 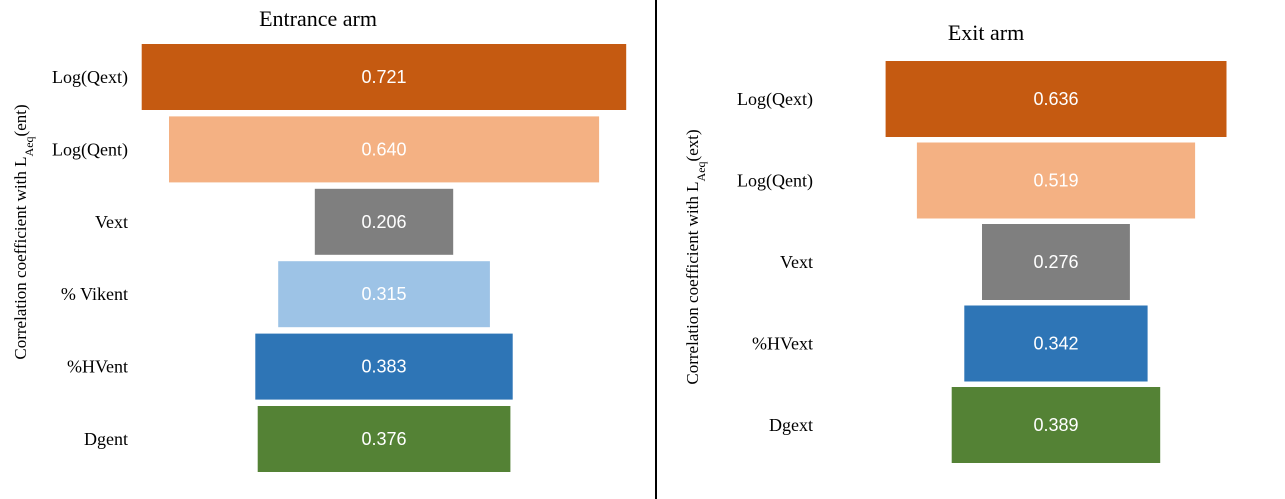 What do you see at coordinates (782, 344) in the screenshot?
I see `category-label: %HVext` at bounding box center [782, 344].